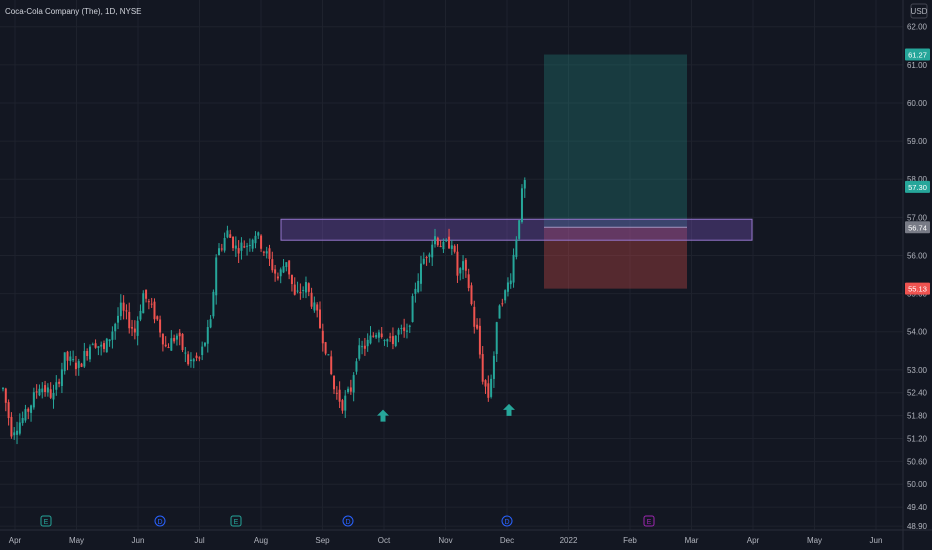  I want to click on y-tick-label: 58.00, so click(917, 179).